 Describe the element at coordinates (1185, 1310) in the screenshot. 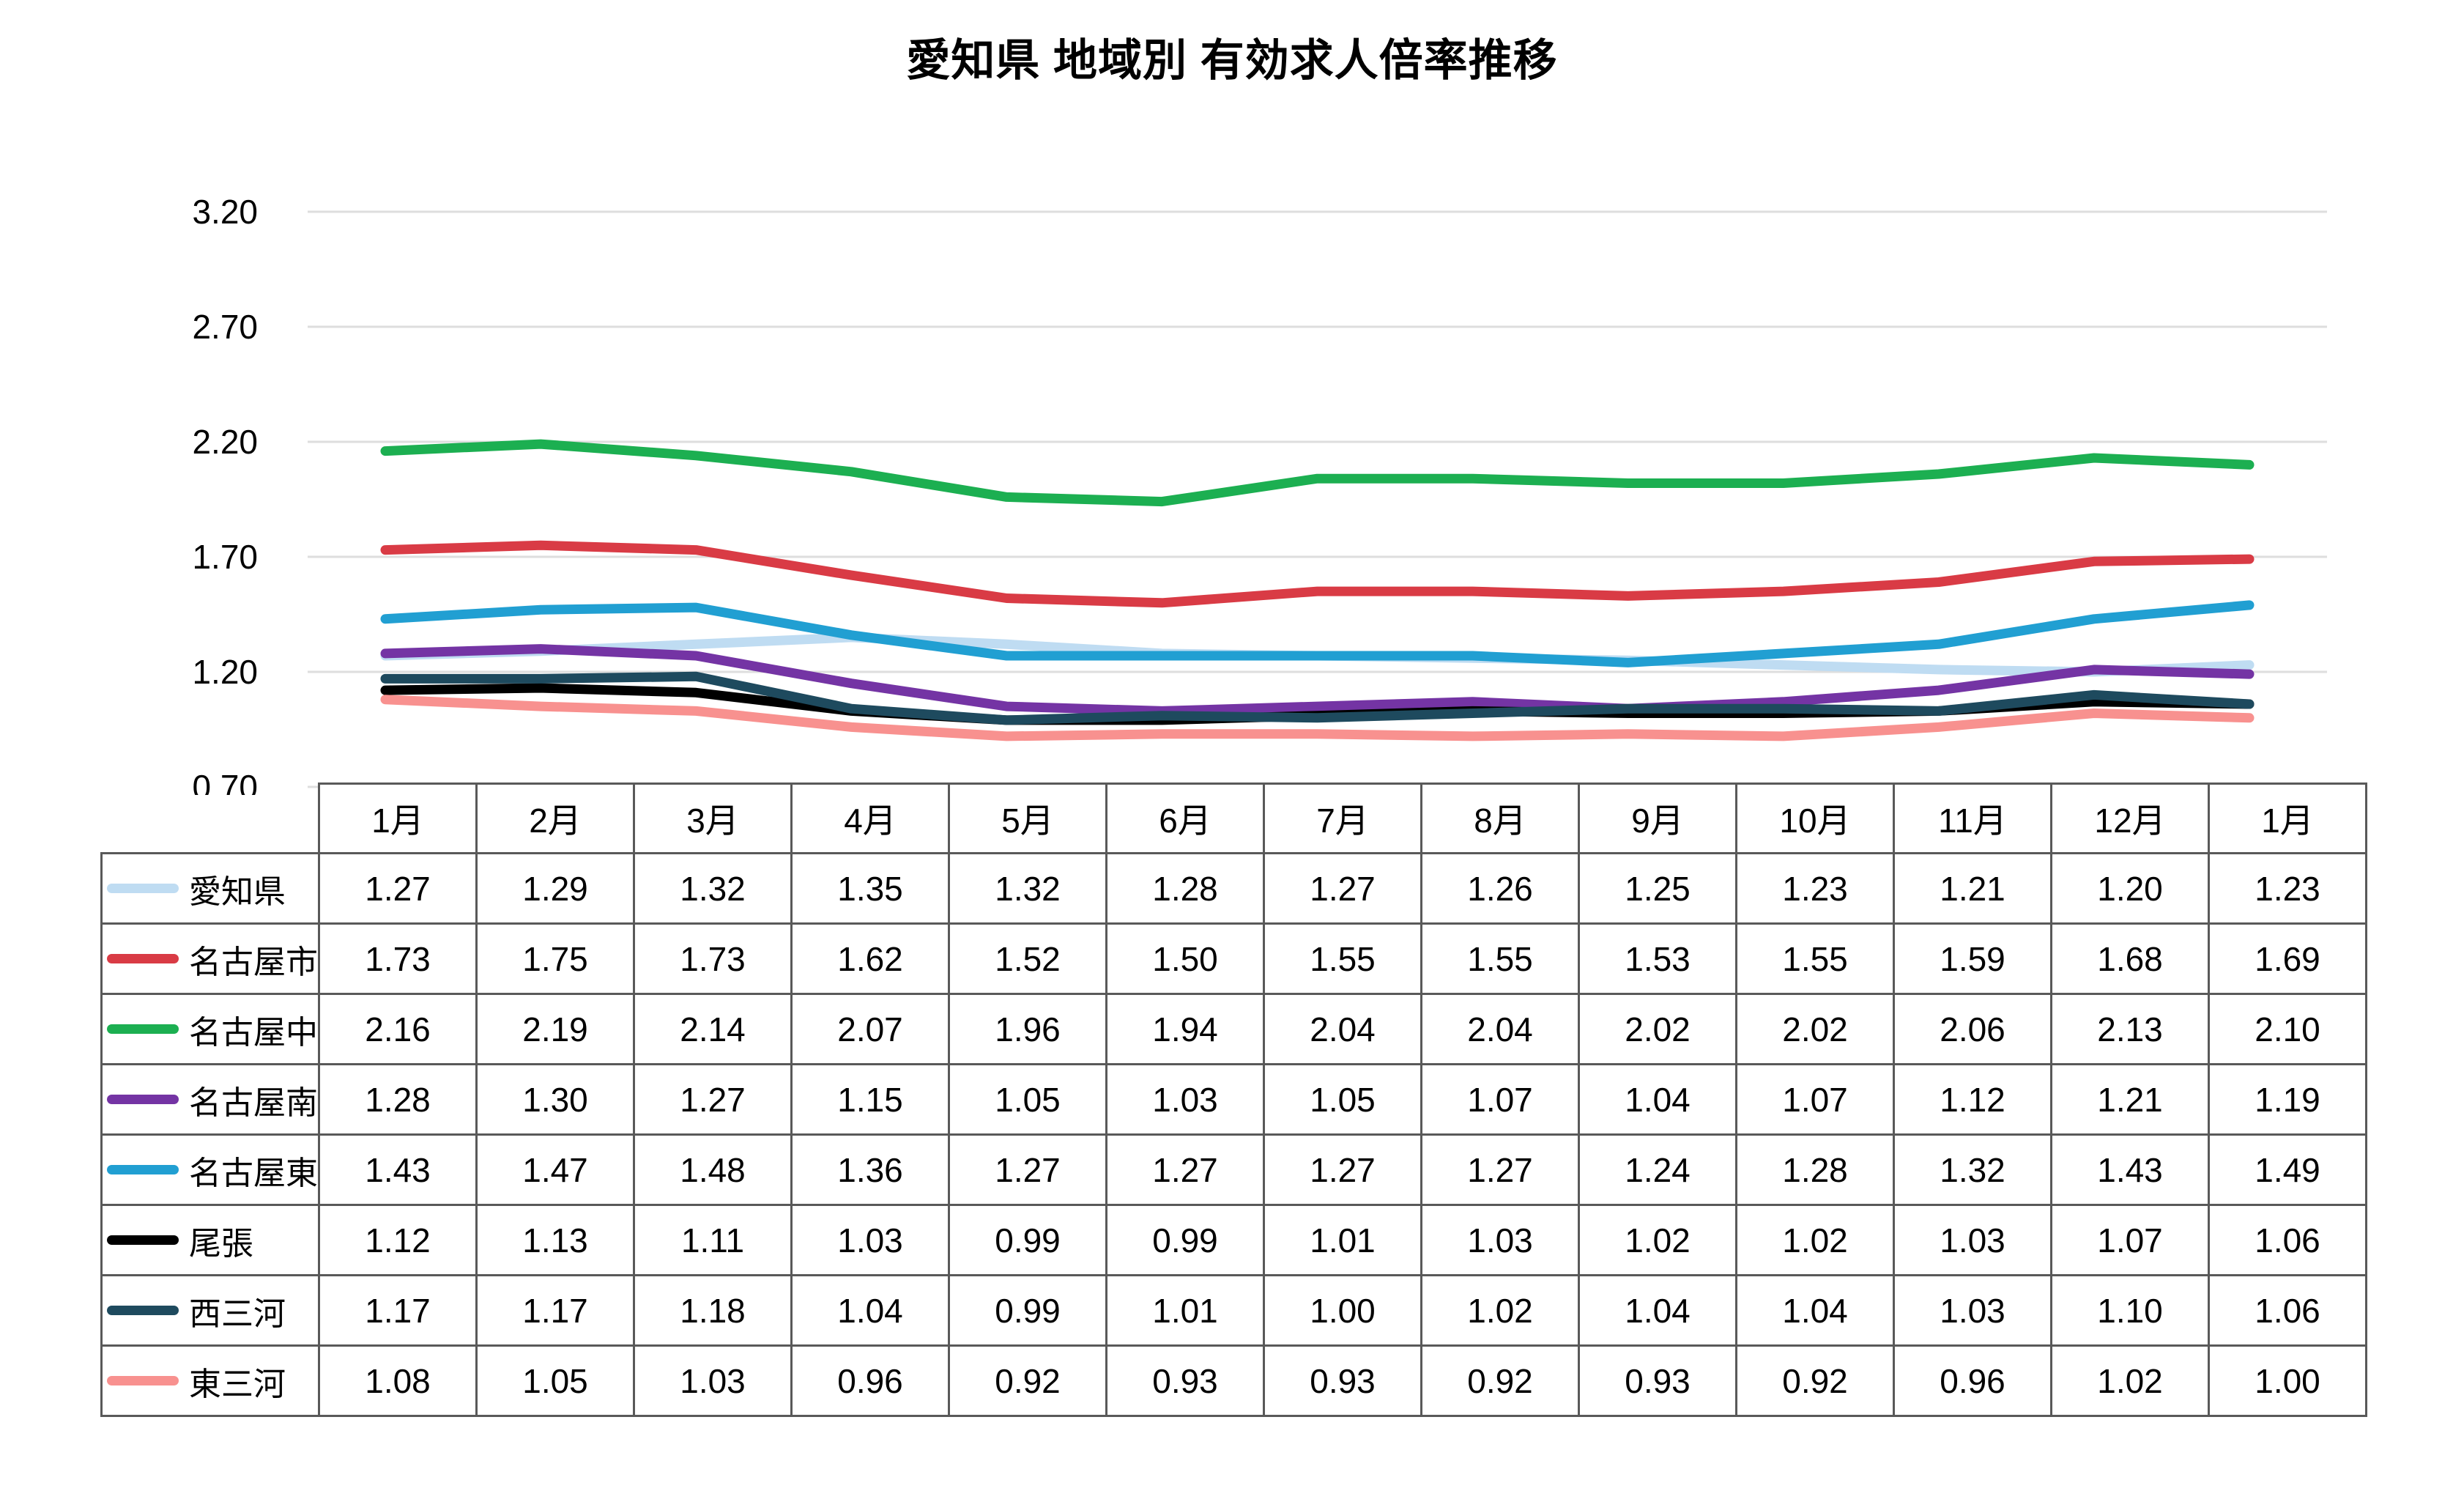

I see `value-cell: 1.01` at that location.